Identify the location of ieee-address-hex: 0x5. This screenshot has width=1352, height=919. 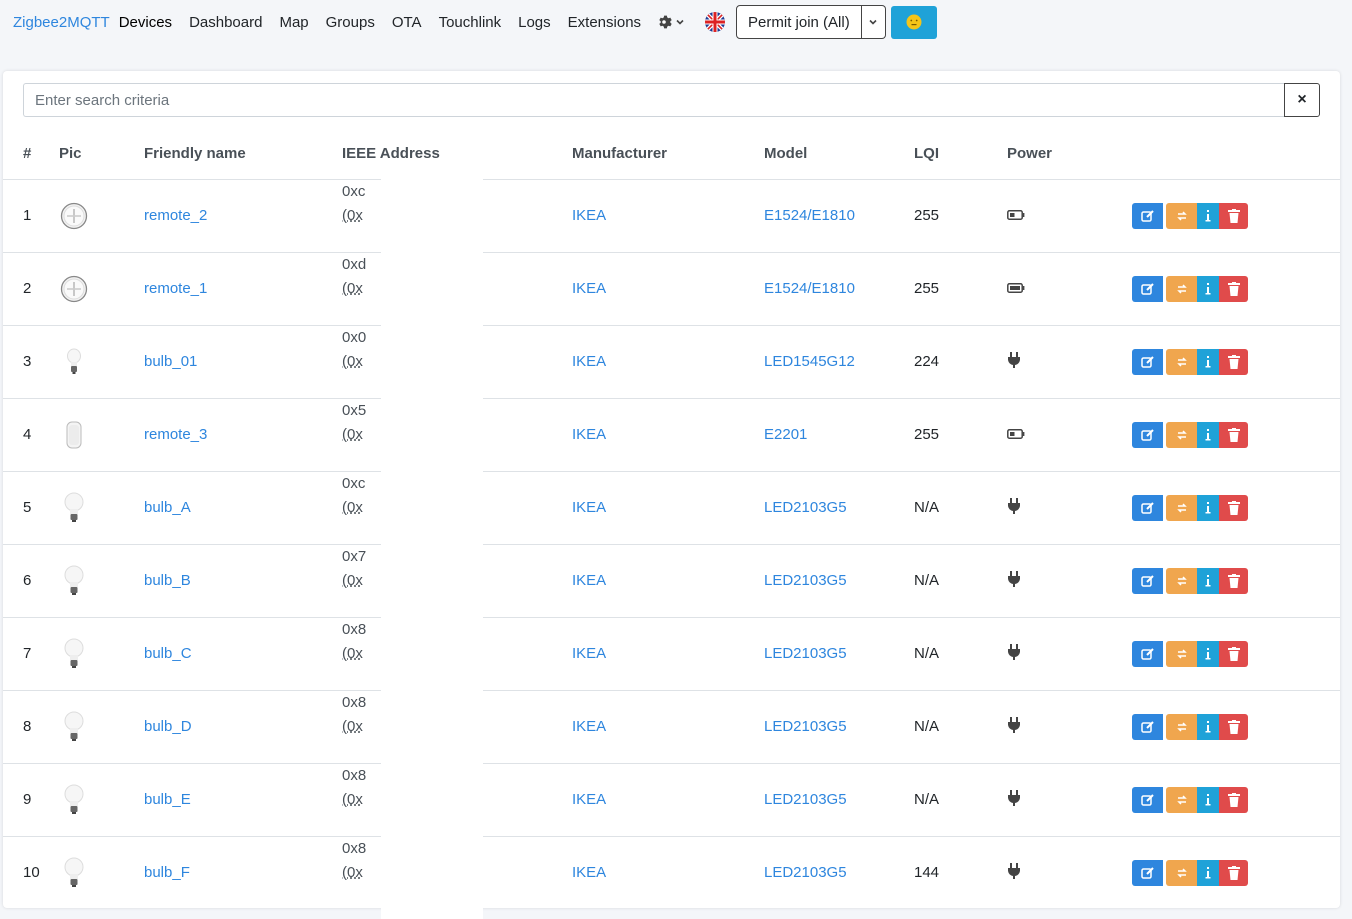
(354, 410).